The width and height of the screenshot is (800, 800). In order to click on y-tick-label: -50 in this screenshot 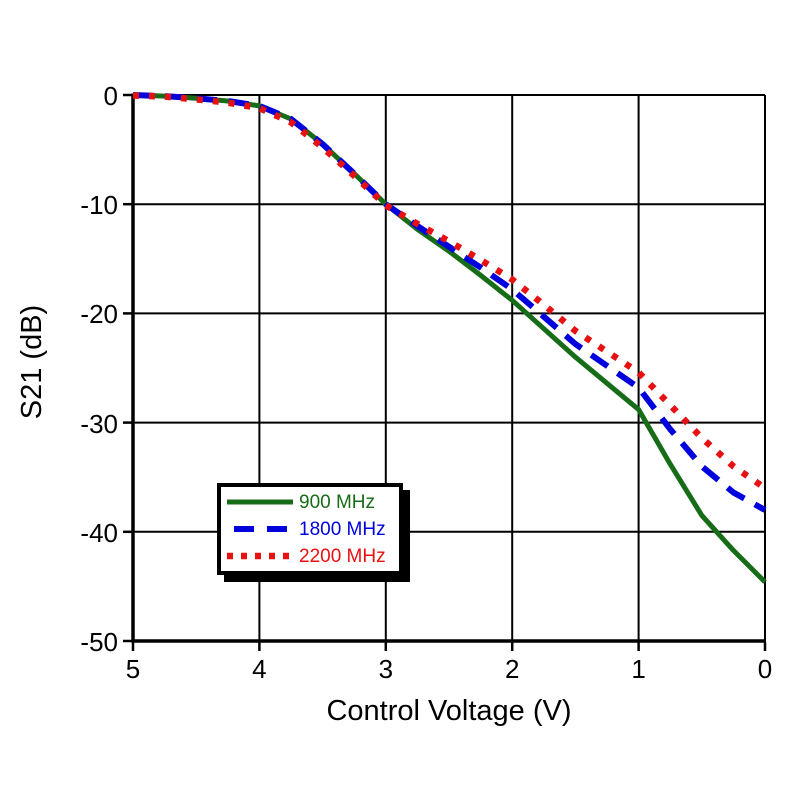, I will do `click(99, 642)`.